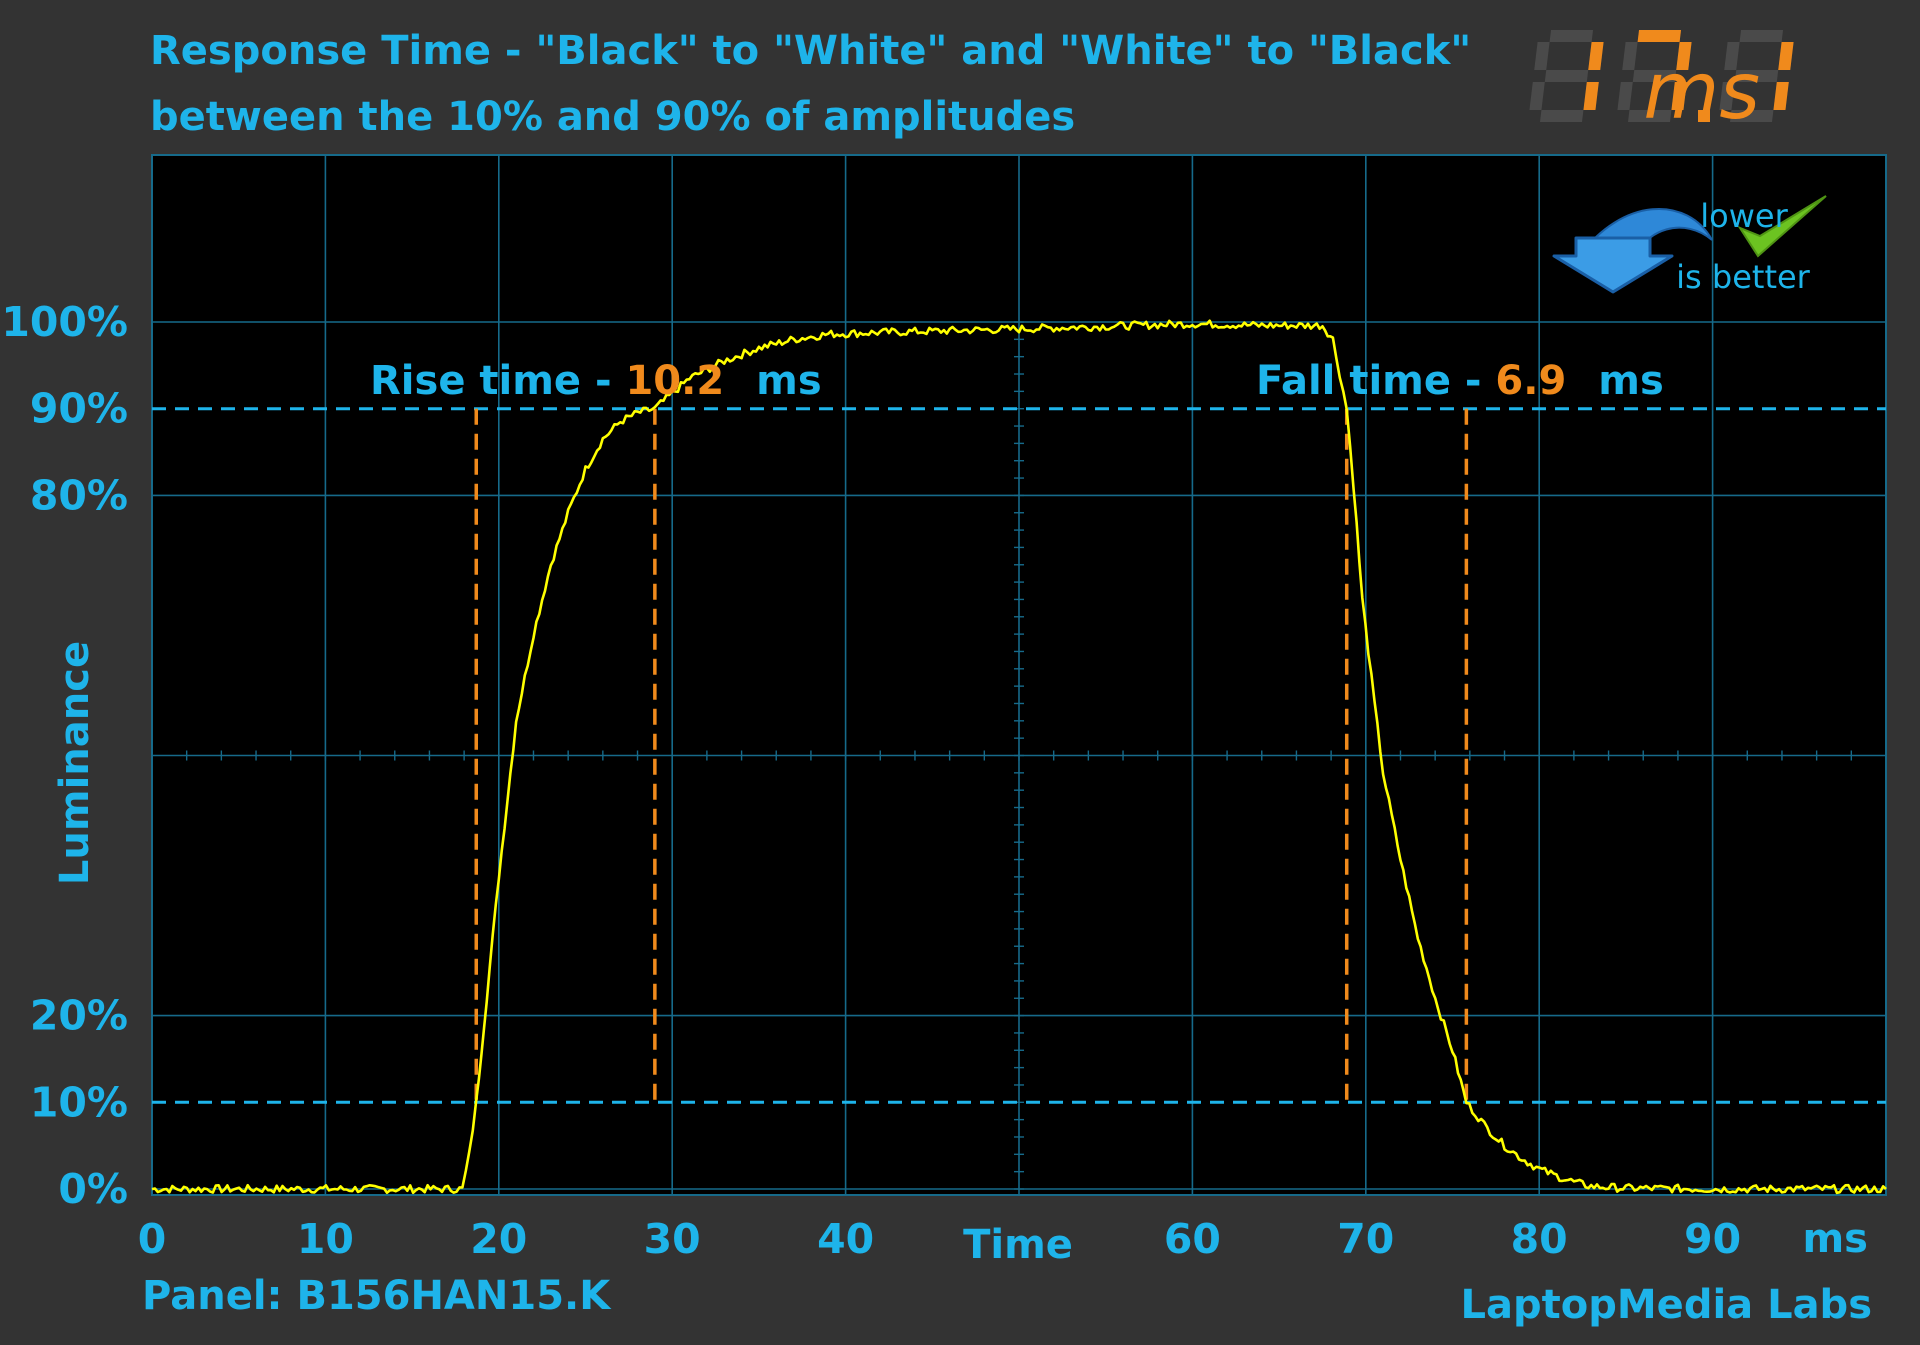 This screenshot has height=1345, width=1920. I want to click on x-tick-label: 20, so click(498, 1239).